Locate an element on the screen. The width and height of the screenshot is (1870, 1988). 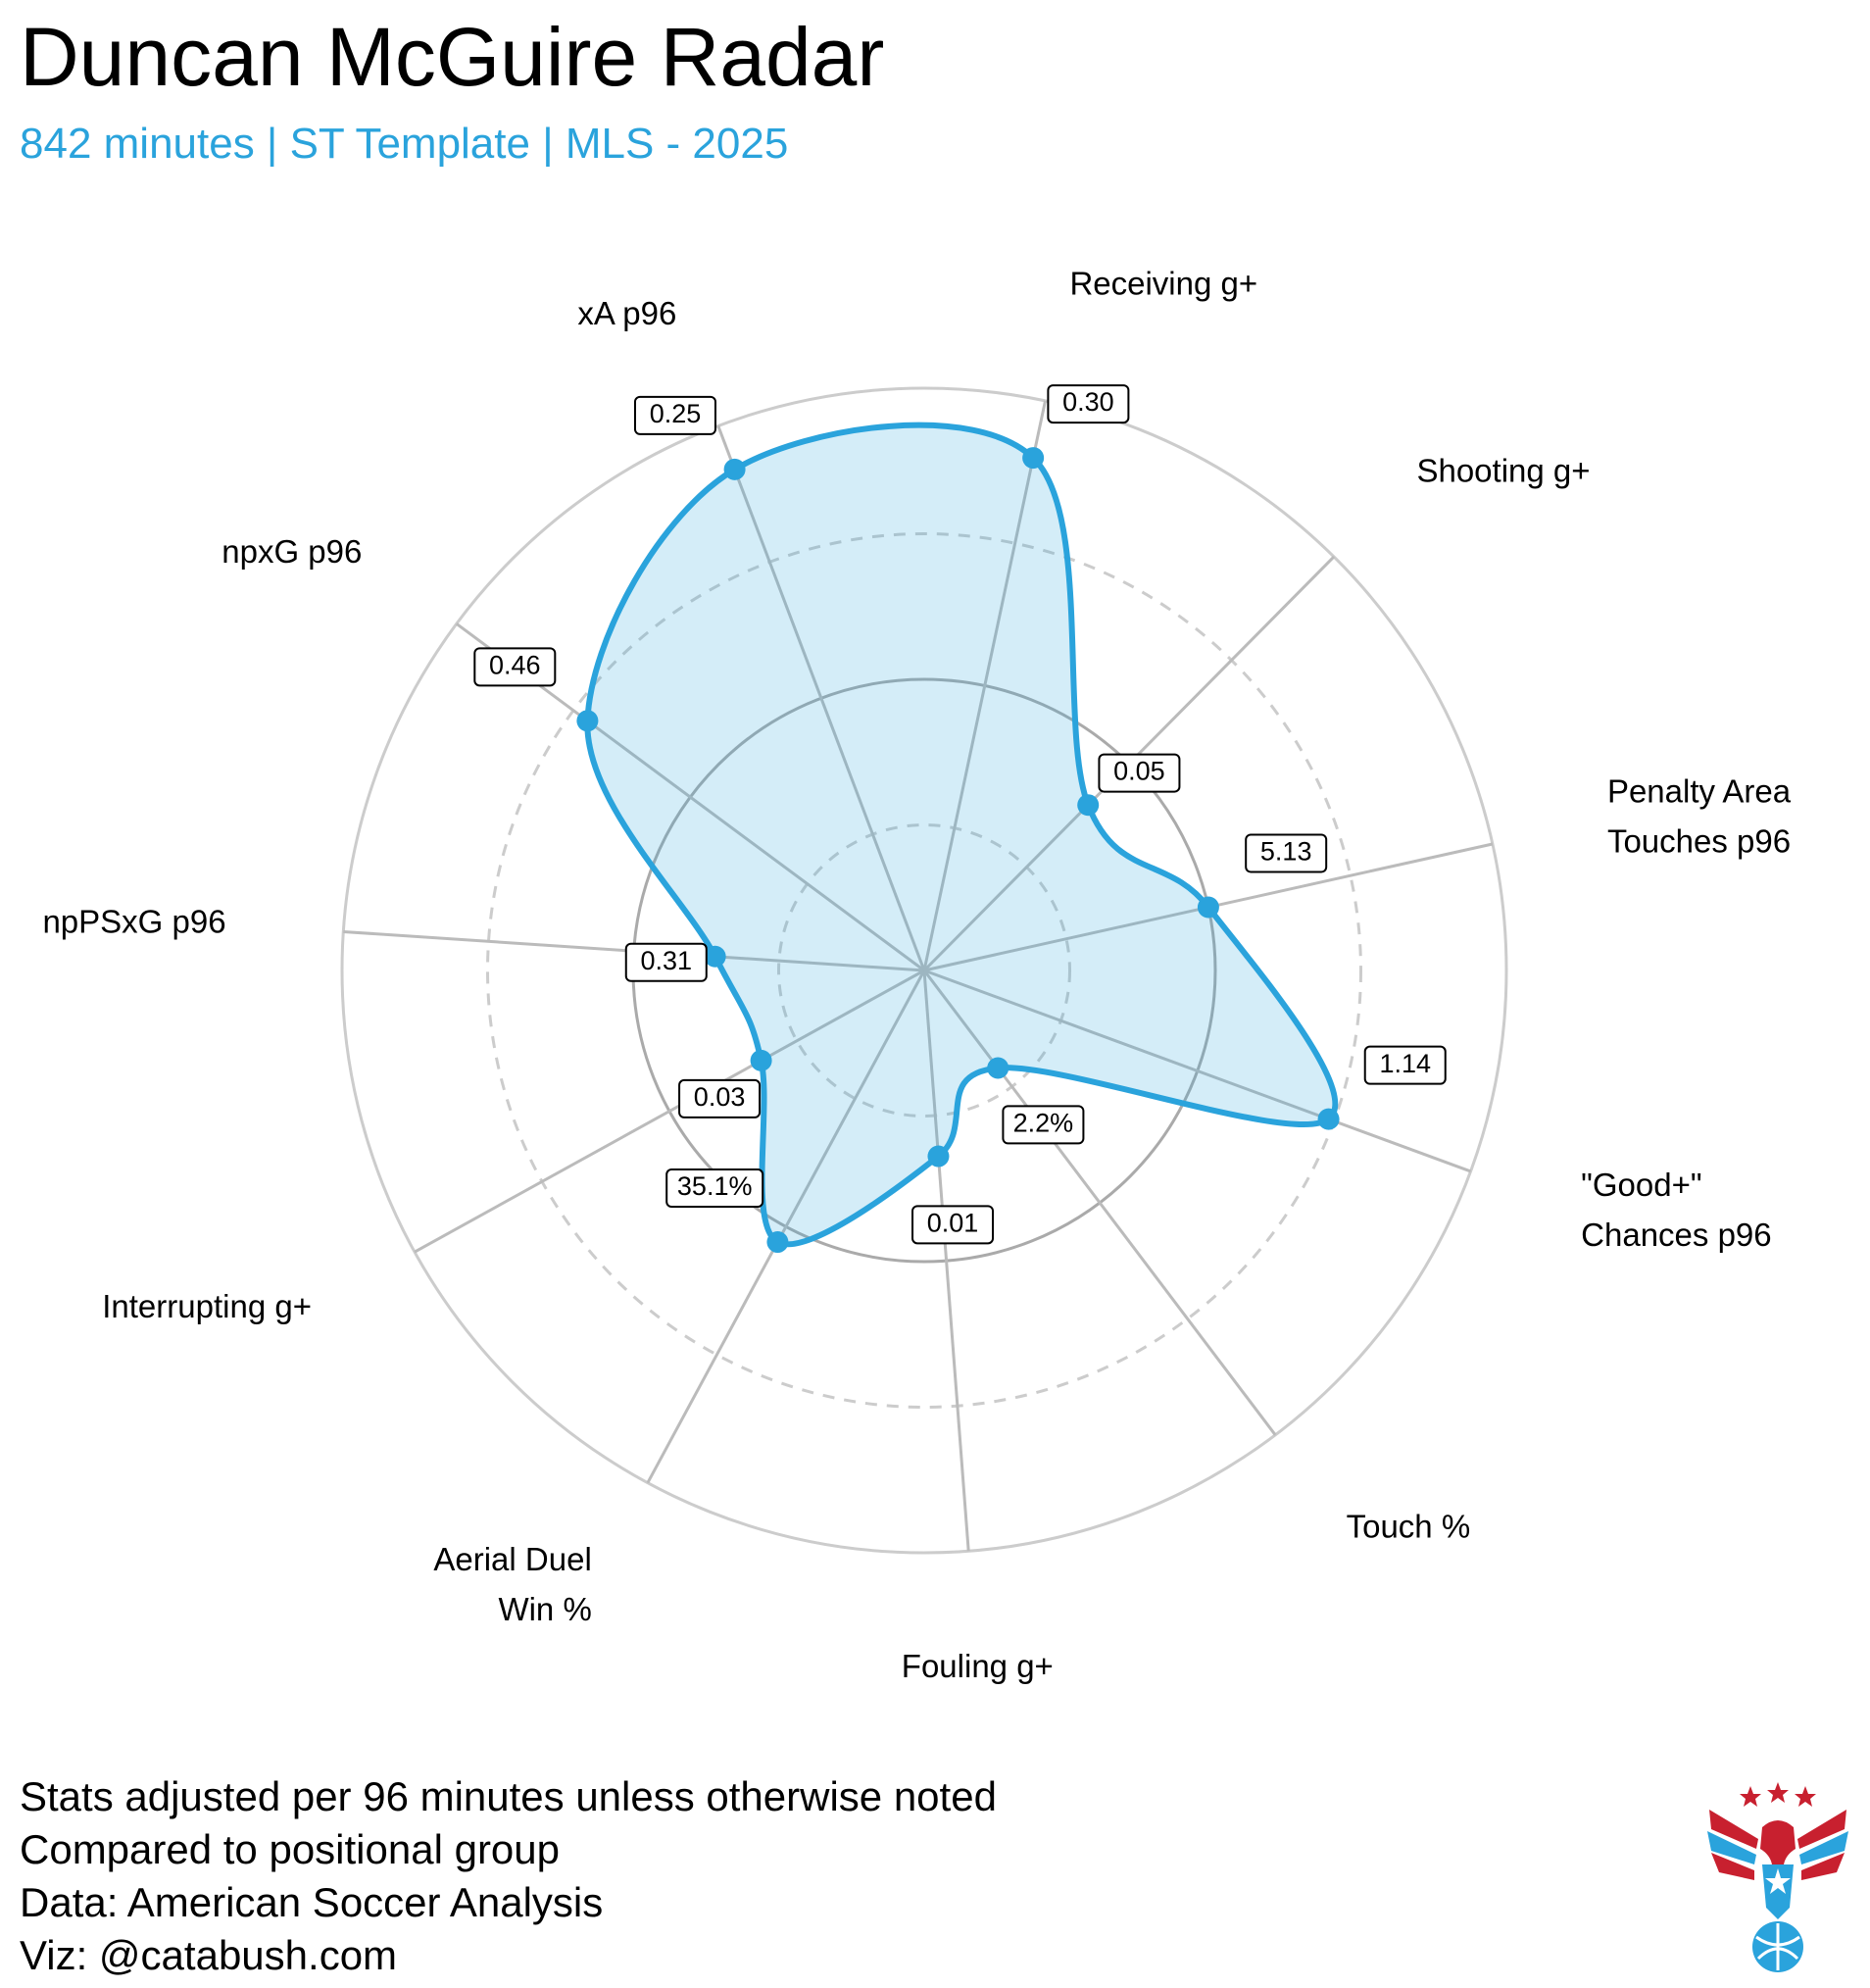
category-label: xA p96 is located at coordinates (626, 313).